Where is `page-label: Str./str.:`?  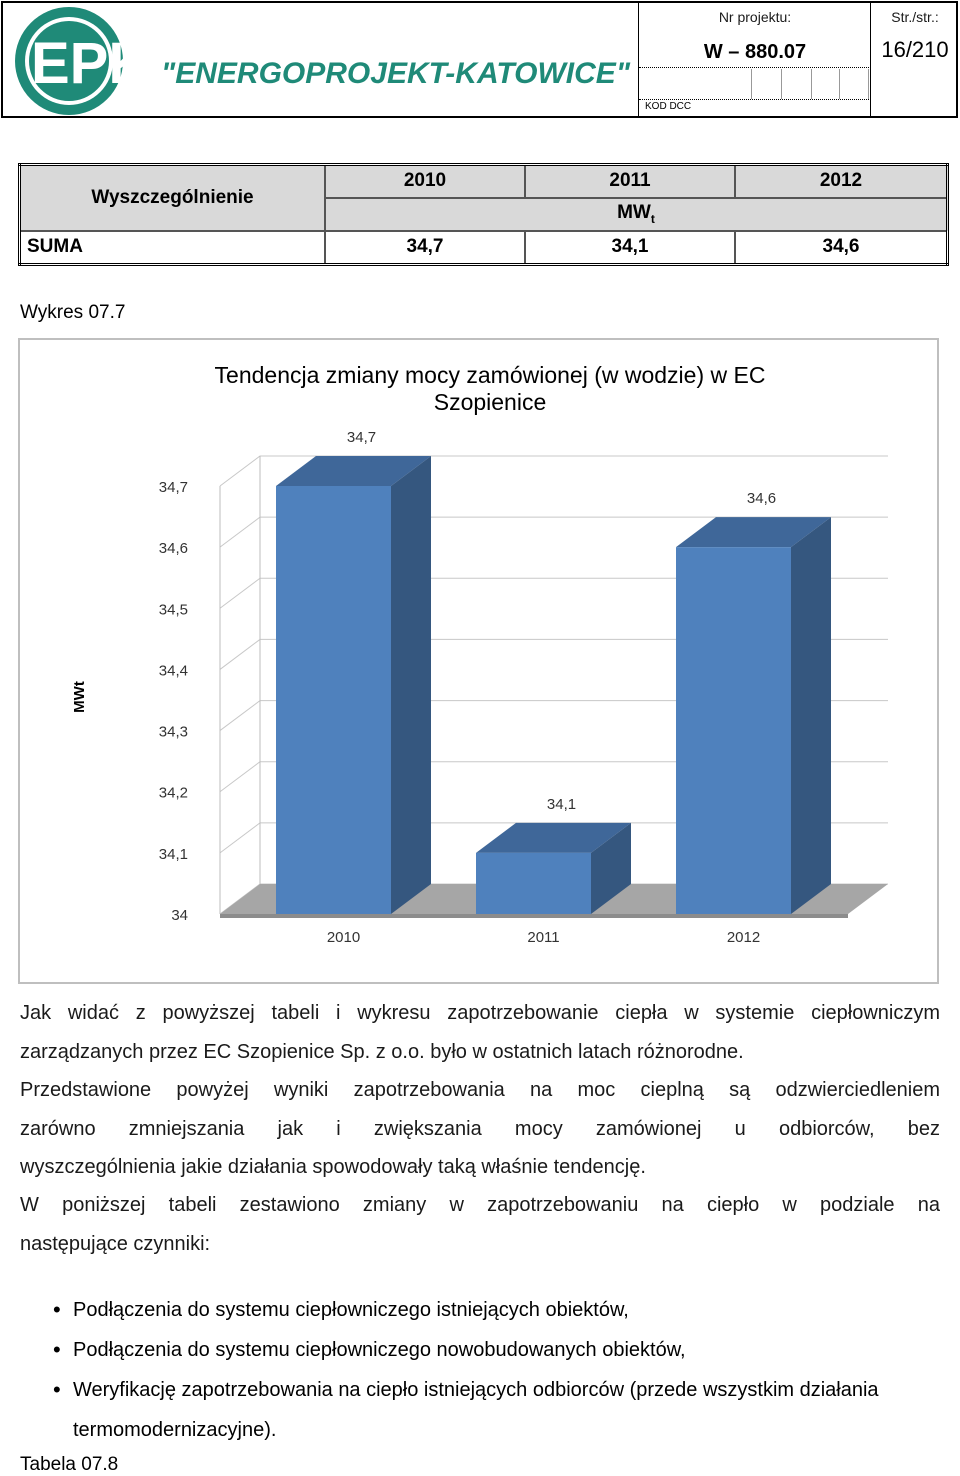 page-label: Str./str.: is located at coordinates (915, 17).